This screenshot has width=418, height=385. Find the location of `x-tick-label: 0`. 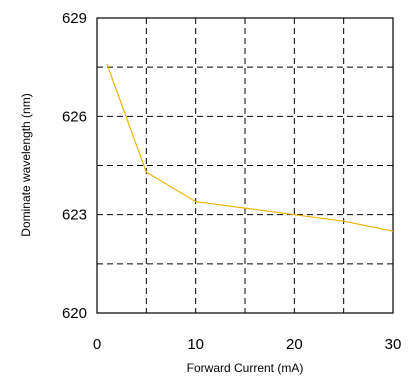

x-tick-label: 0 is located at coordinates (97, 344).